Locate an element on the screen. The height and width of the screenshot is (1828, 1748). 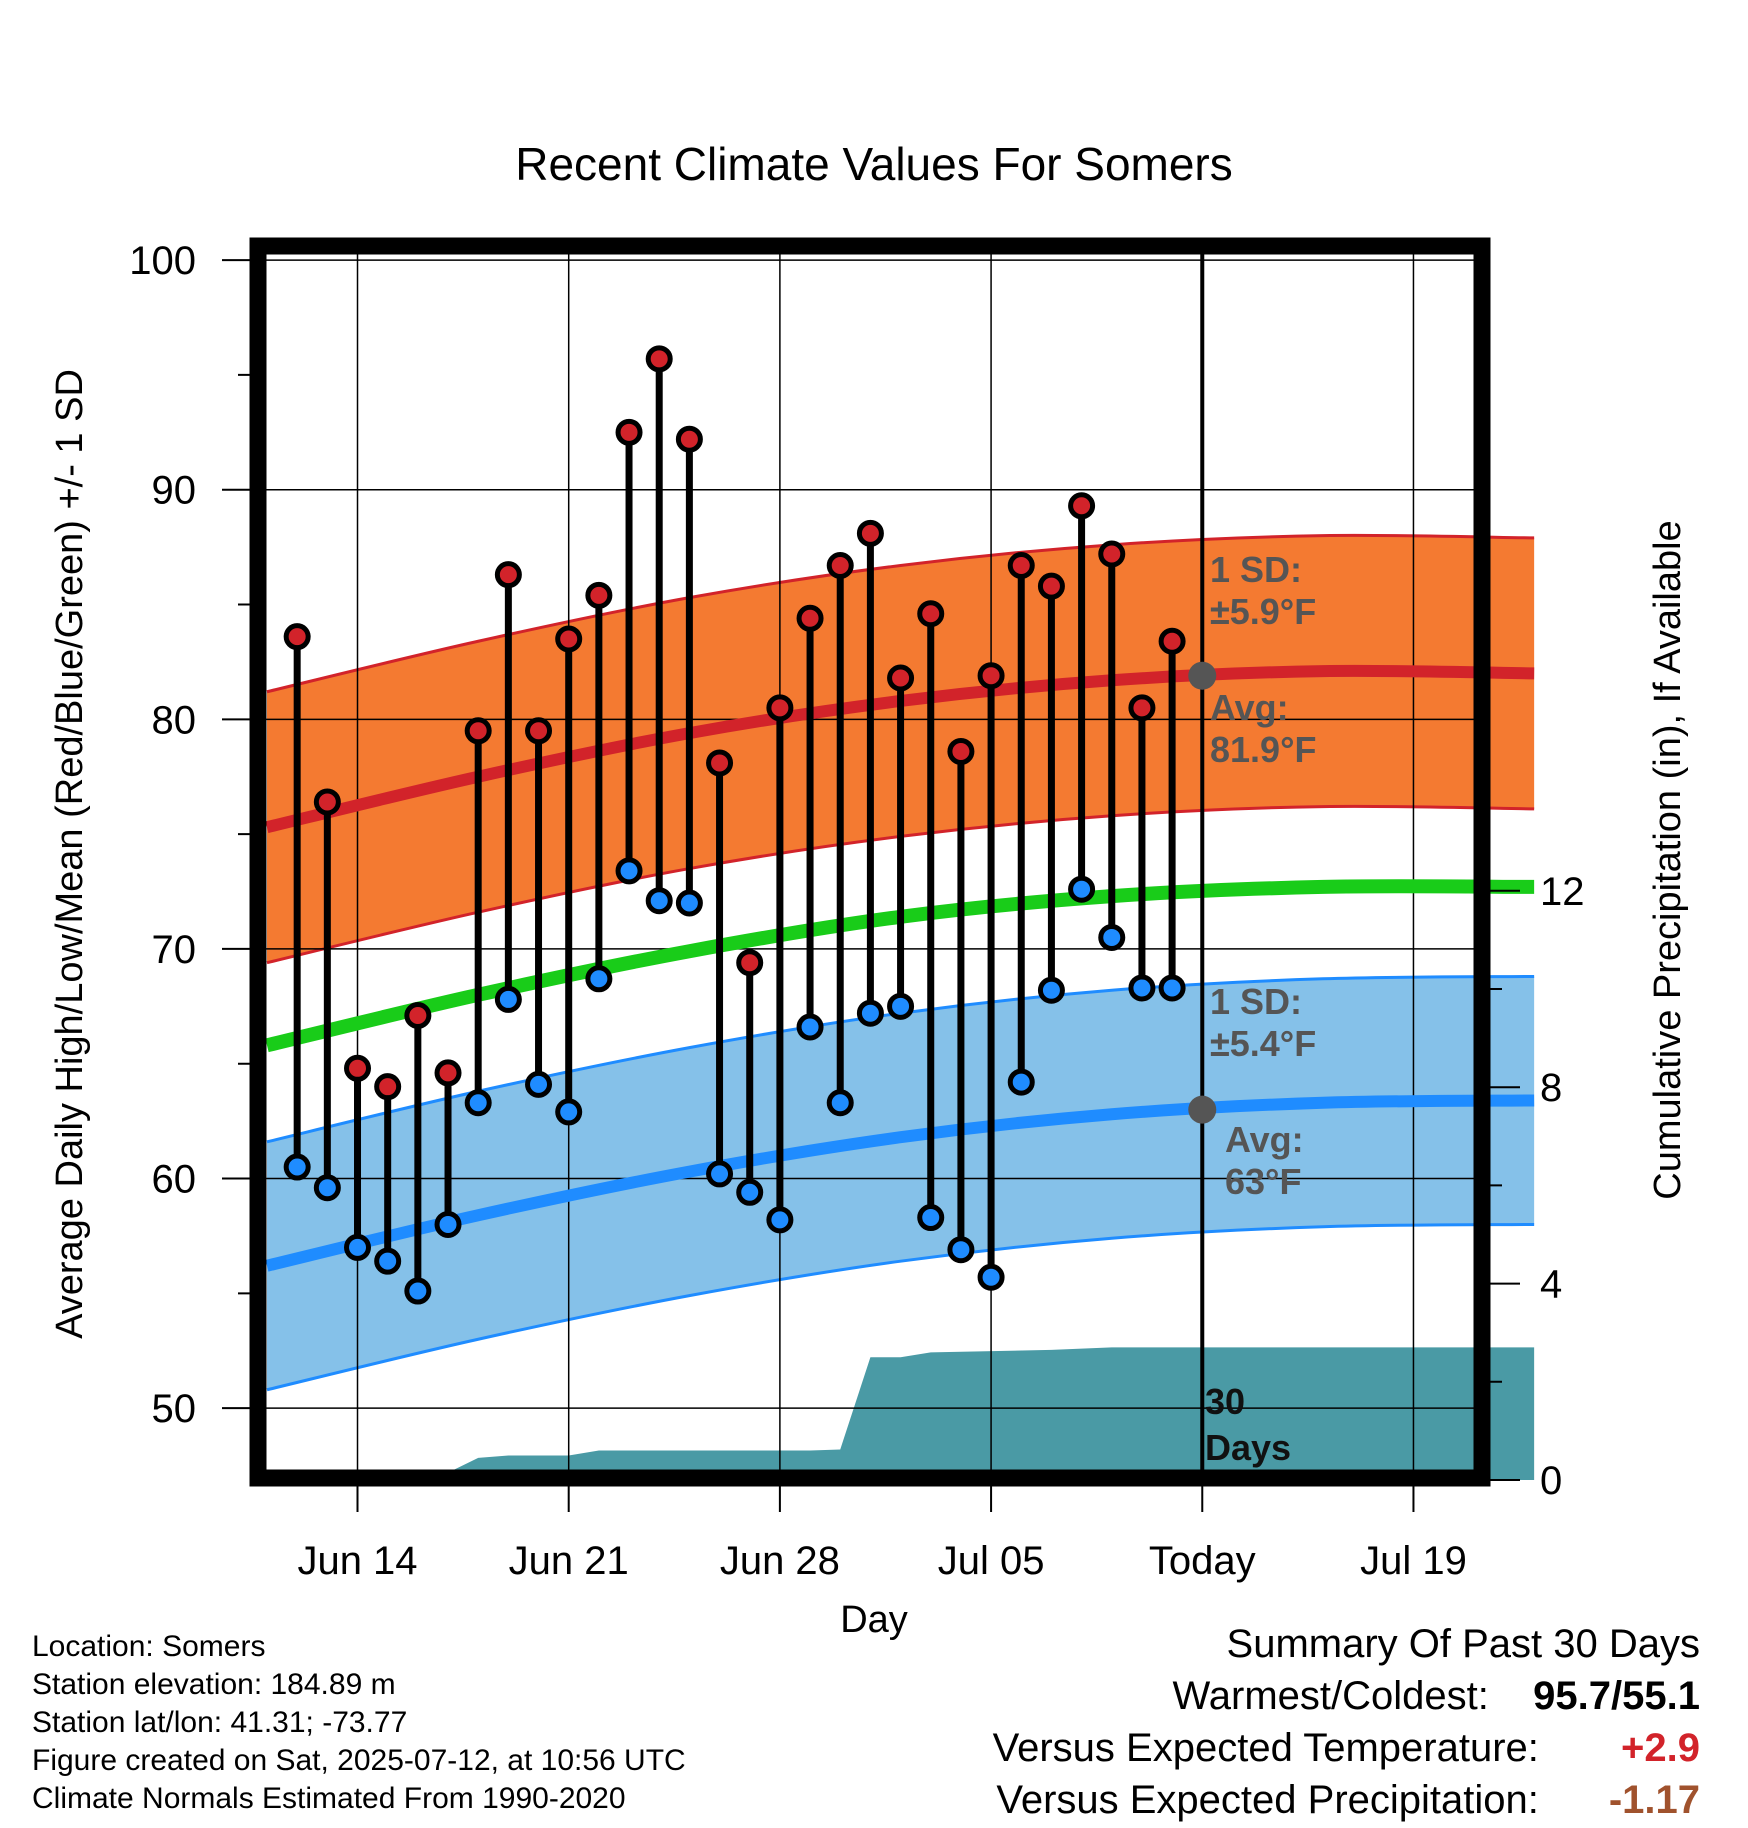
summary-temp: Versus Expected Temperature: +2.9 is located at coordinates (1346, 1748).